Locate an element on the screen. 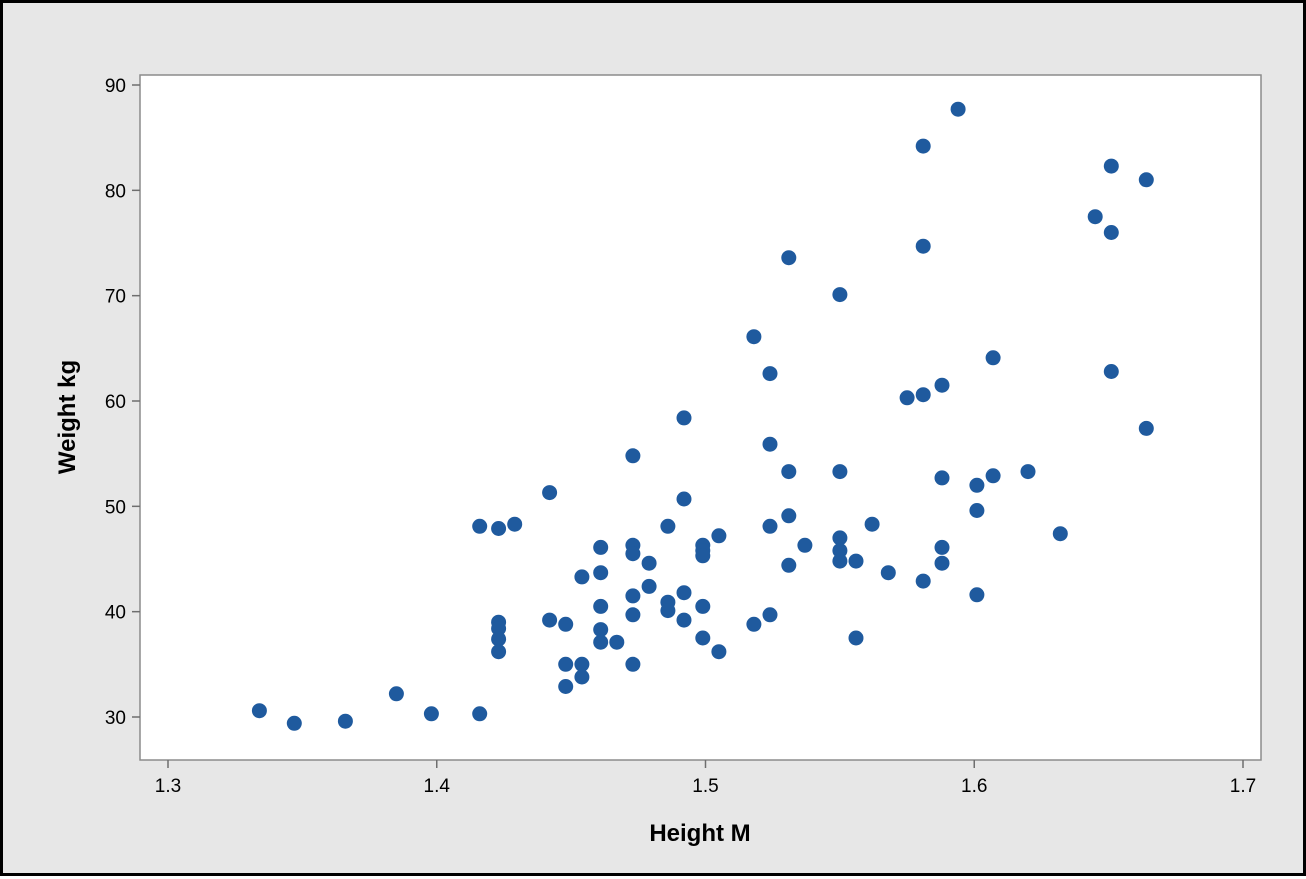  x-tick-label: 1.3 is located at coordinates (168, 786).